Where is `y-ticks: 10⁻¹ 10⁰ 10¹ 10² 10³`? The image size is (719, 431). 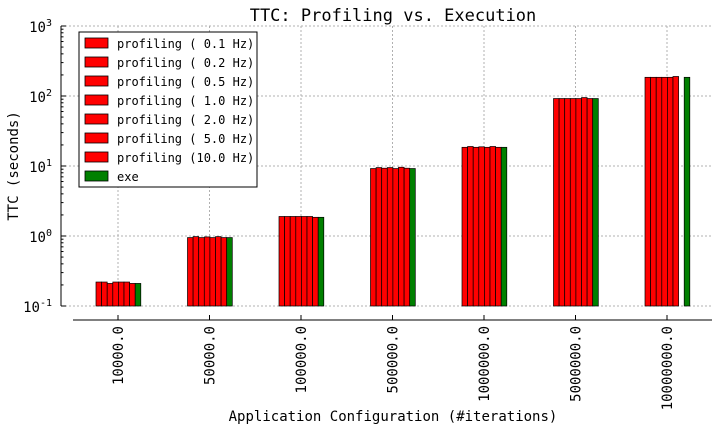 y-ticks: 10⁻¹ 10⁰ 10¹ 10² 10³ is located at coordinates (44, 167).